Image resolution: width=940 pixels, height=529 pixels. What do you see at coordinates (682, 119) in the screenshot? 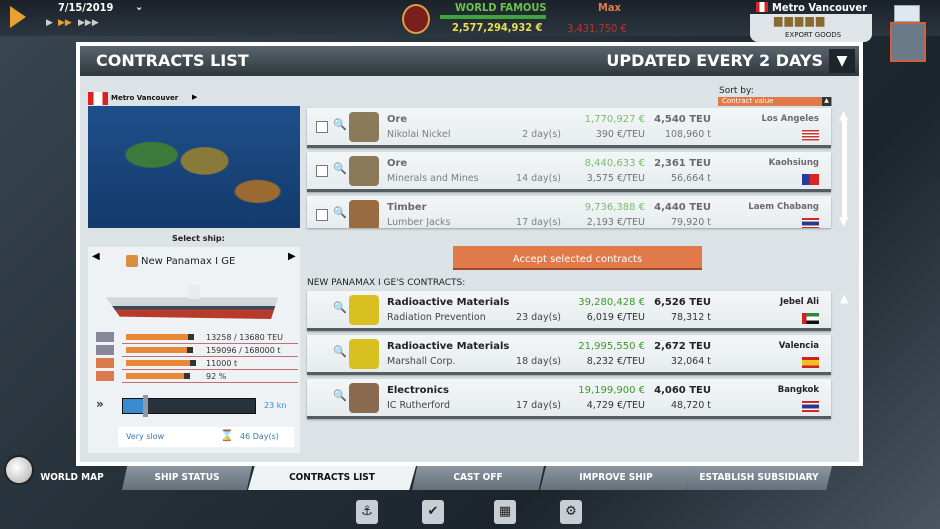
I see `teu-amount: 4,540 TEU` at bounding box center [682, 119].